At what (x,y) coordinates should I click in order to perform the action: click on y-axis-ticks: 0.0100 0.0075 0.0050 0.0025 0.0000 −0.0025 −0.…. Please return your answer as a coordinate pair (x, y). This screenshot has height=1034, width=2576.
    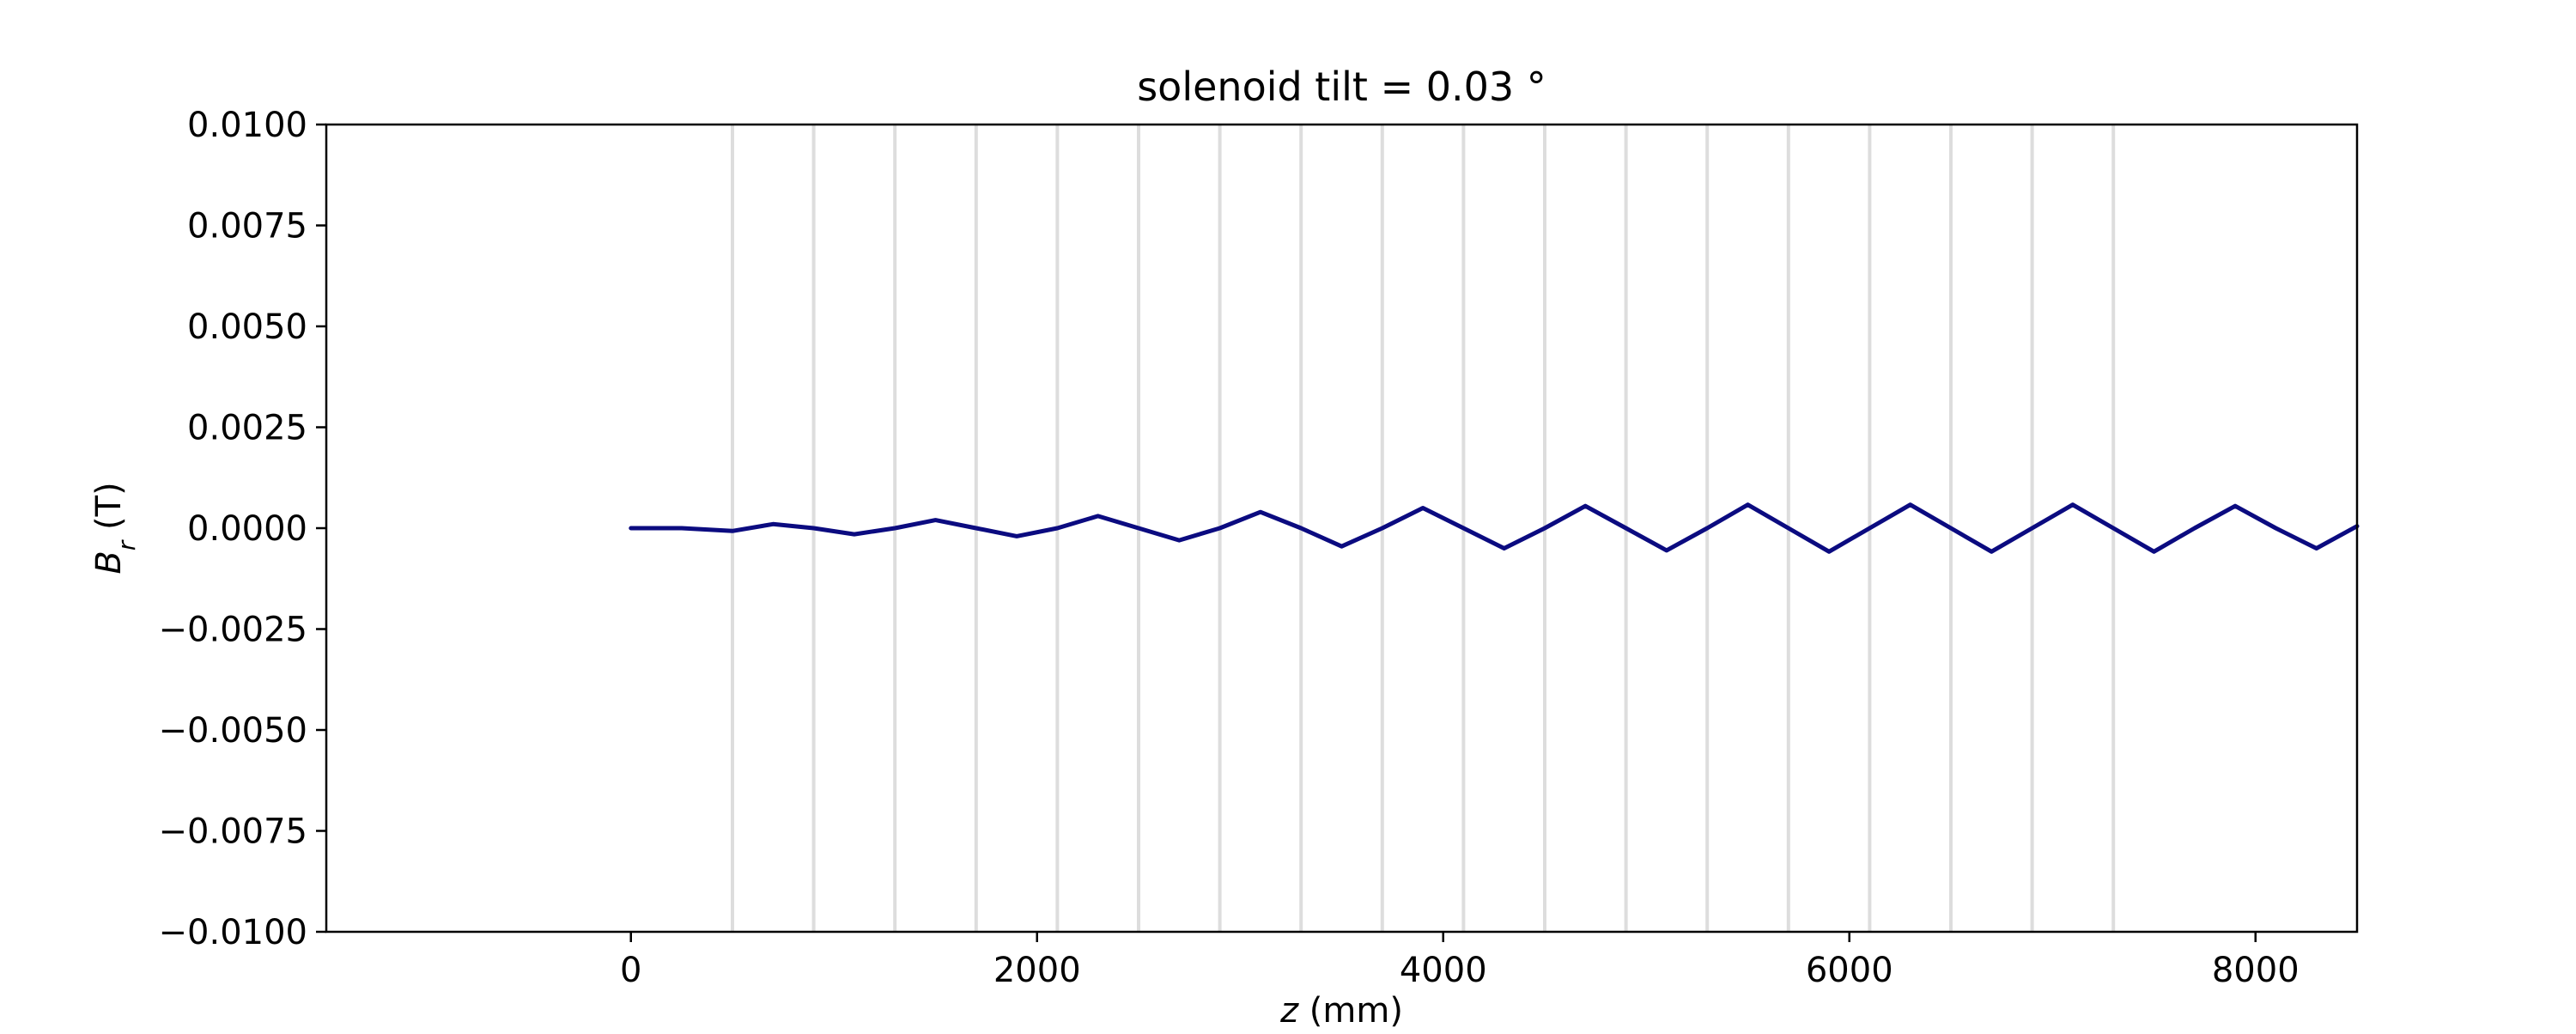
    Looking at the image, I should click on (242, 529).